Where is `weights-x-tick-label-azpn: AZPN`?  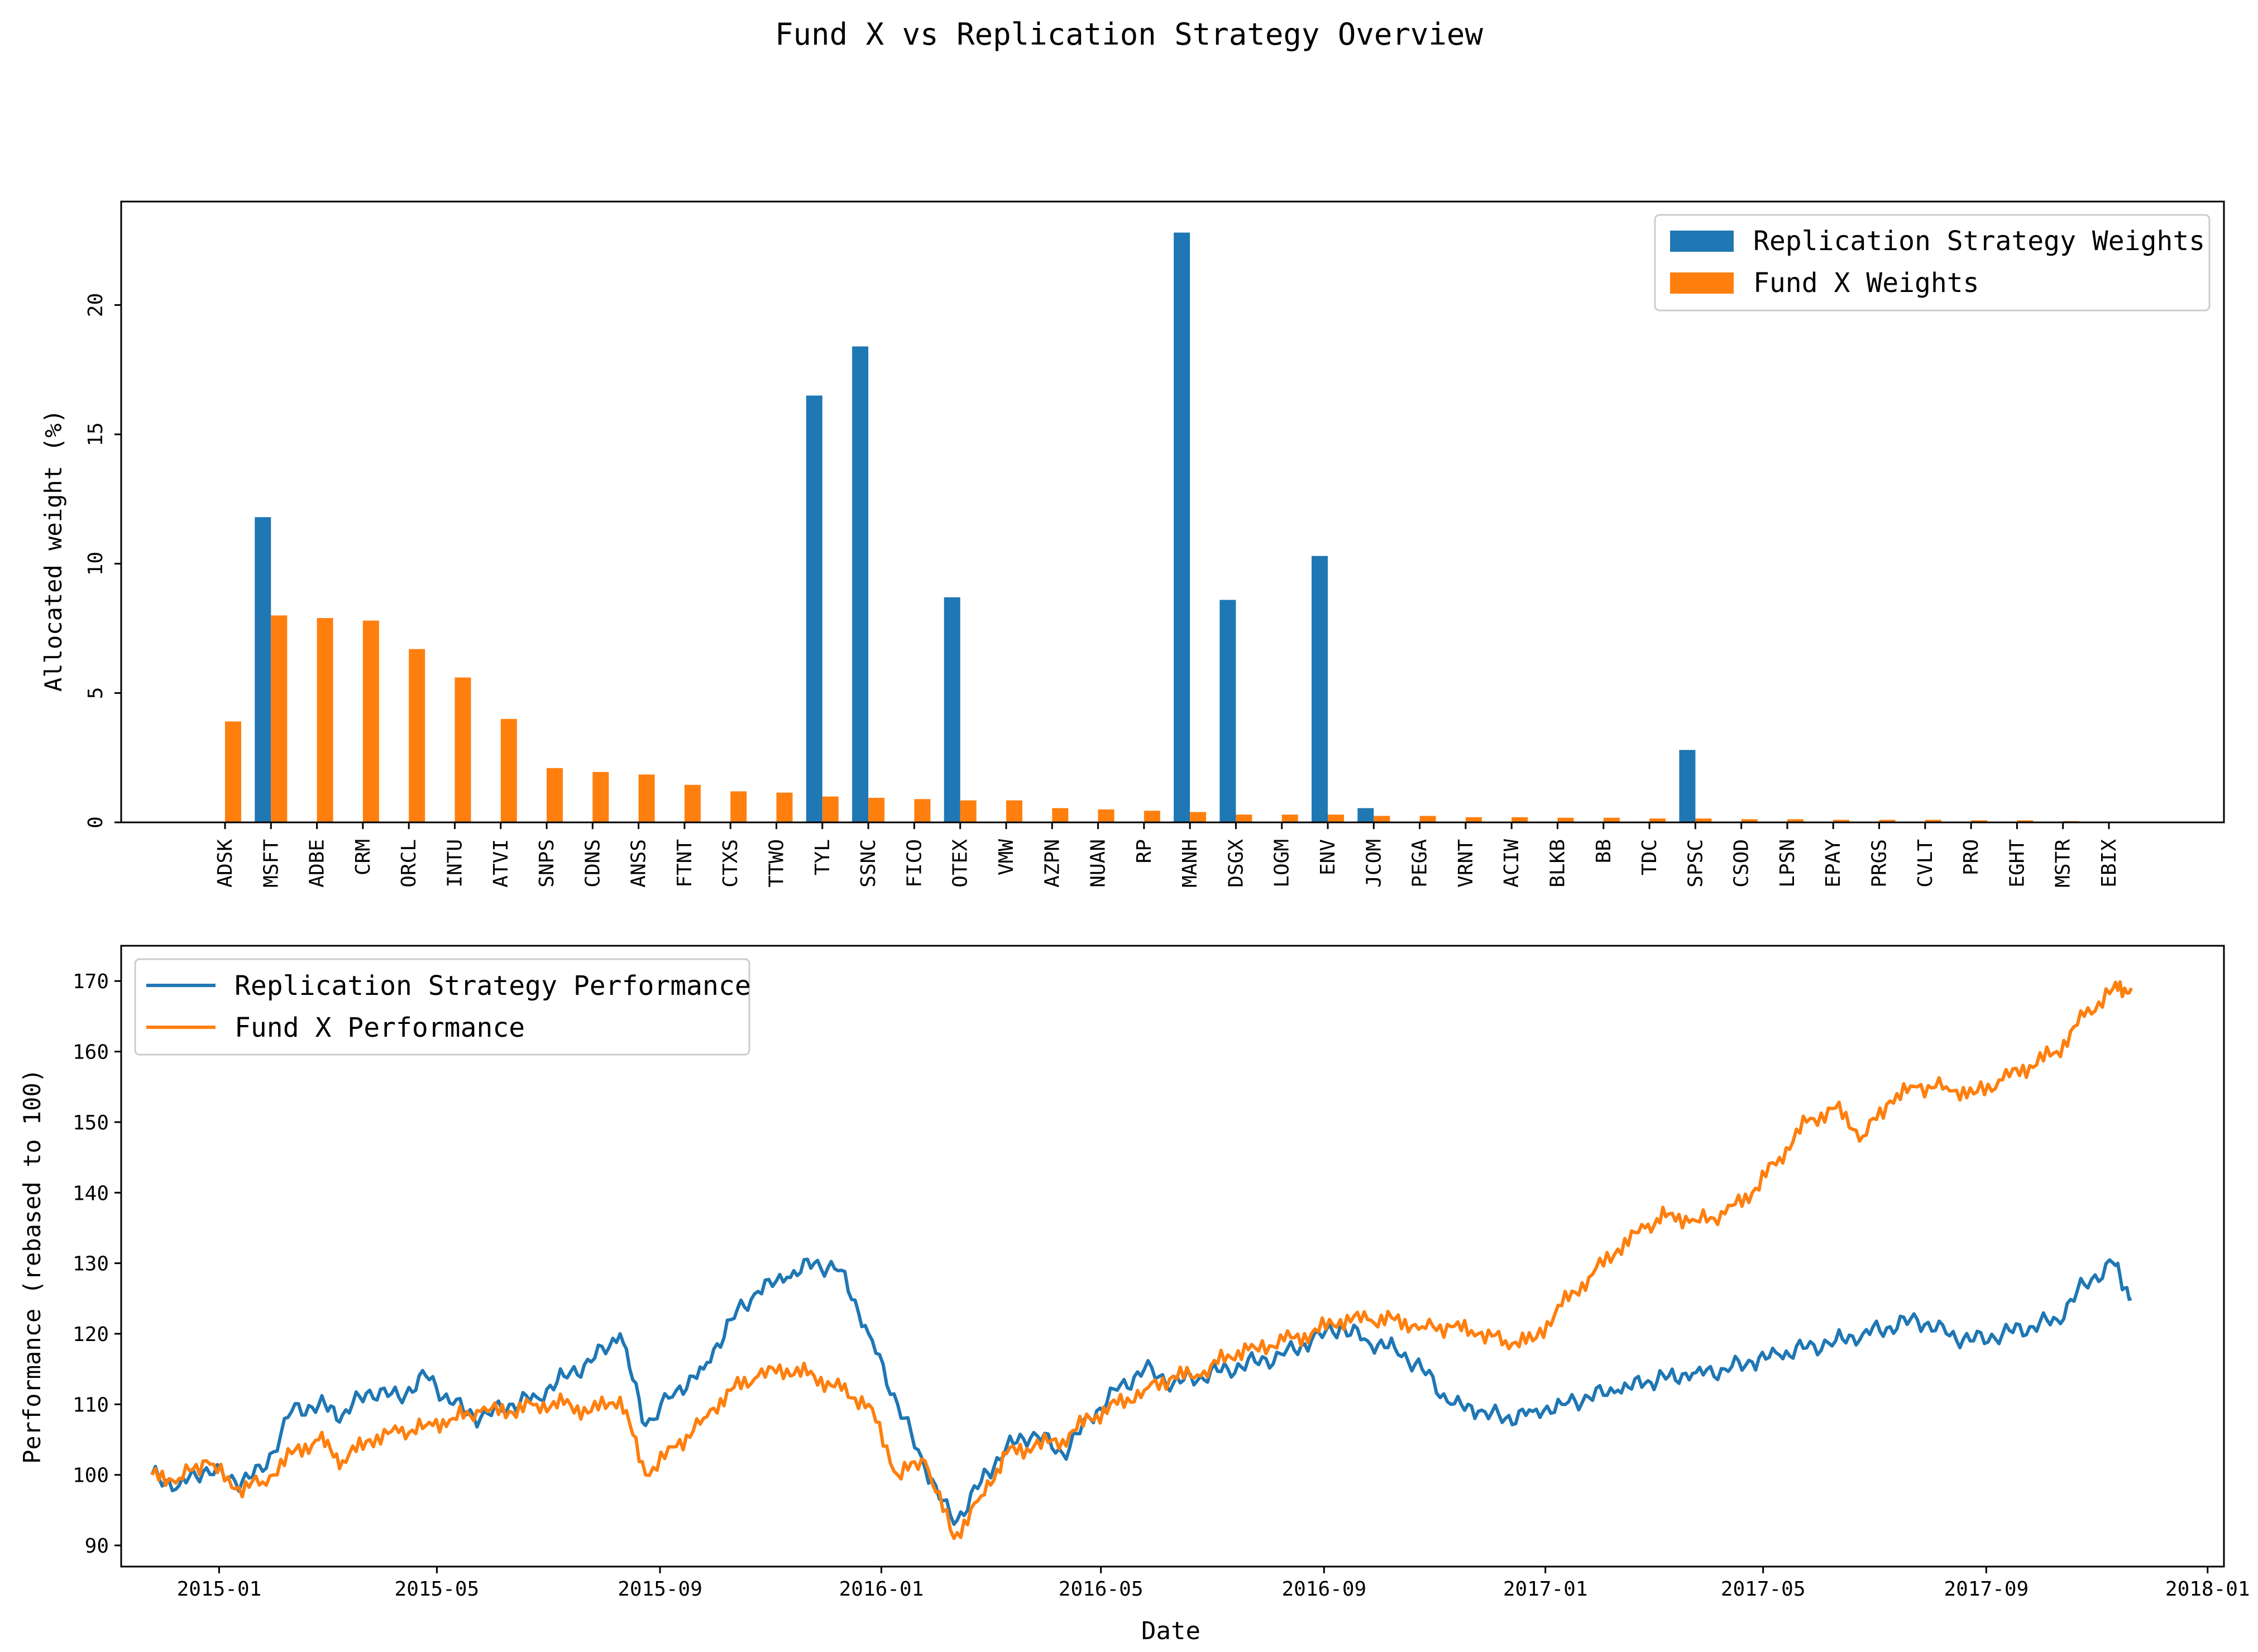
weights-x-tick-label-azpn: AZPN is located at coordinates (1052, 863).